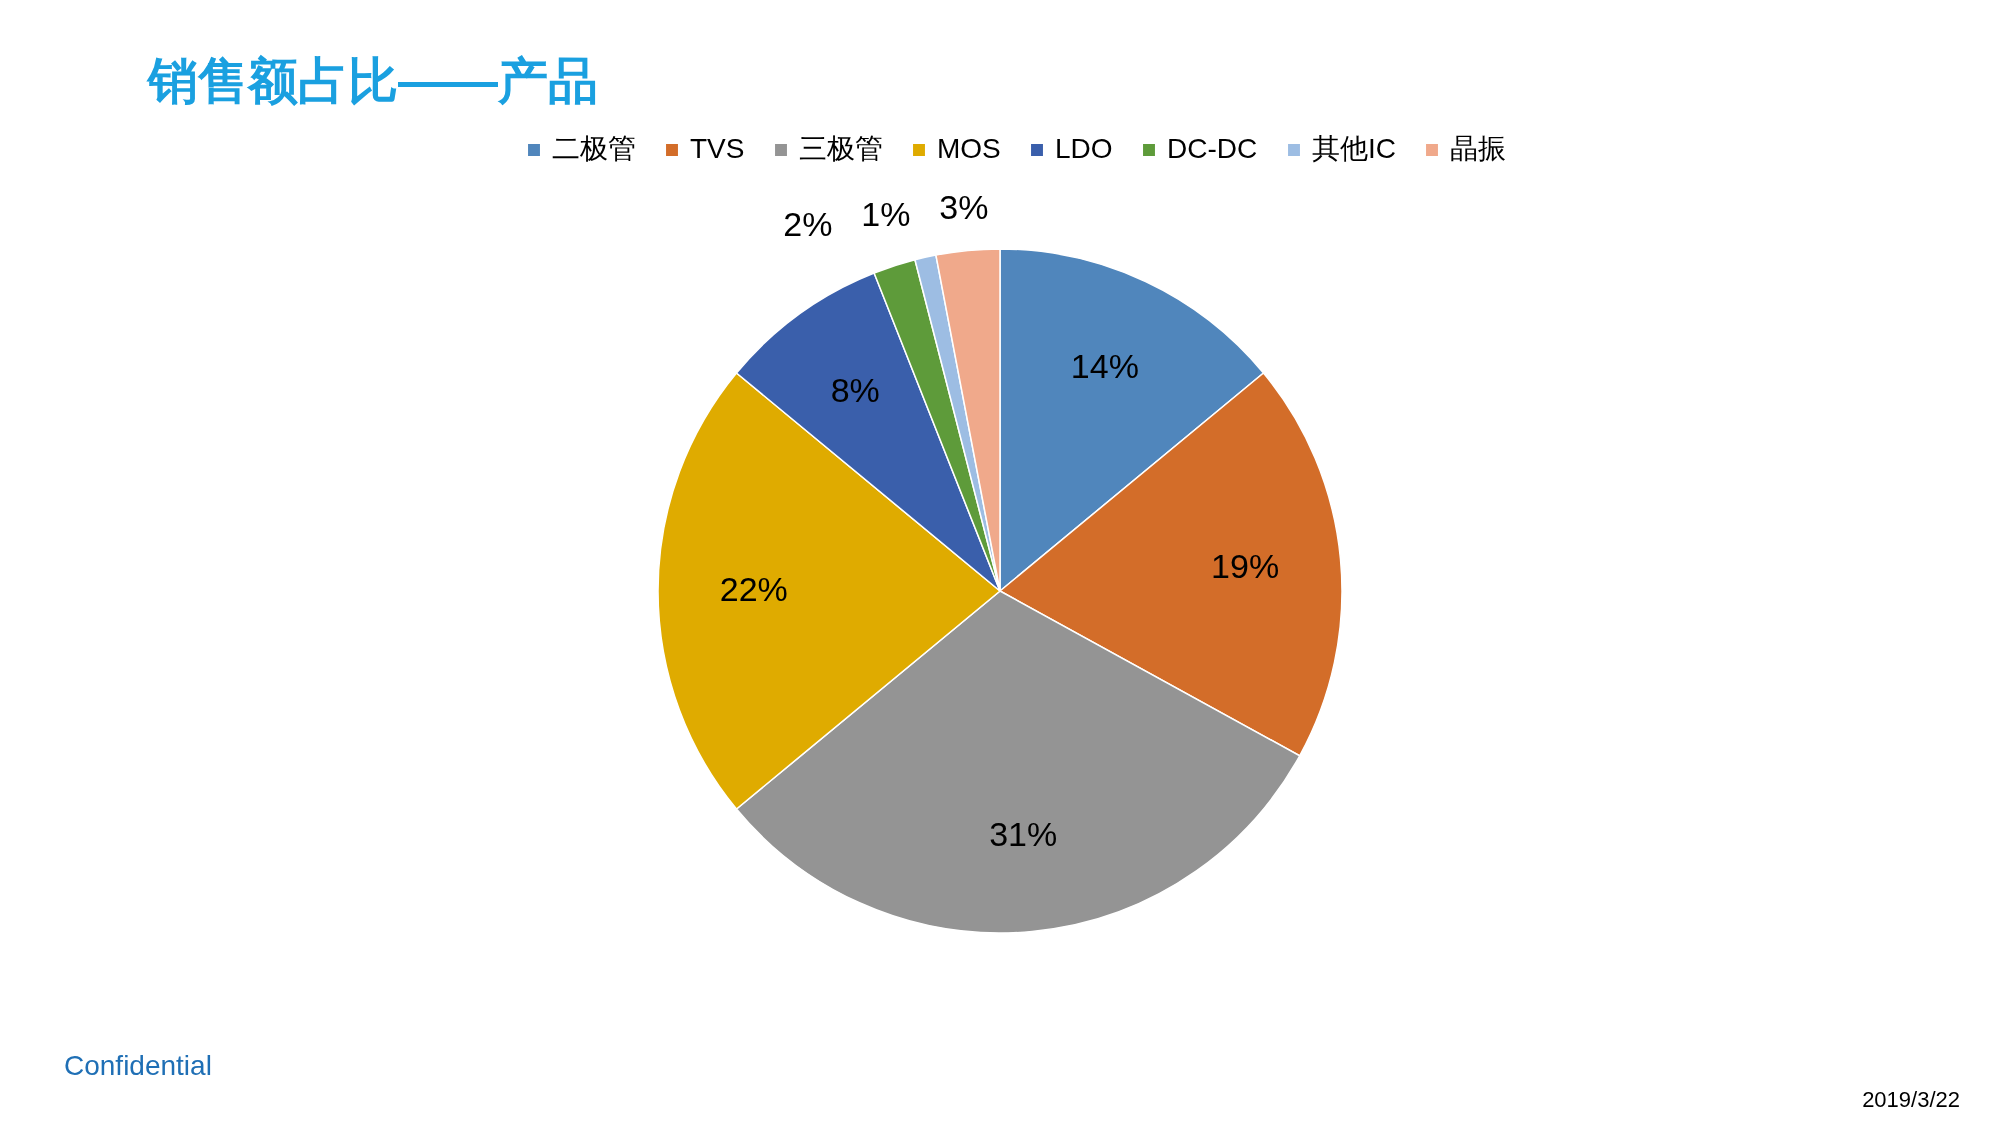 Image resolution: width=2000 pixels, height=1125 pixels. I want to click on legend-label: MOS, so click(969, 148).